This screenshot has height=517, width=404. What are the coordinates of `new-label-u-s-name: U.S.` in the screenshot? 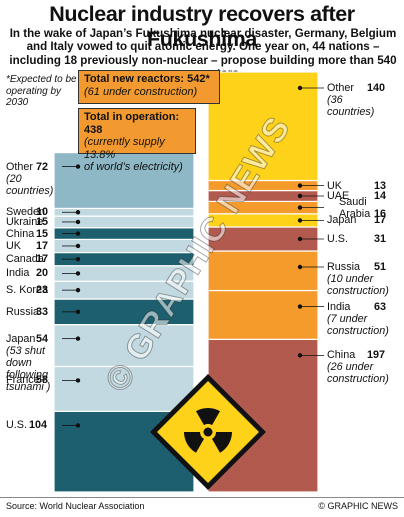 It's located at (337, 238).